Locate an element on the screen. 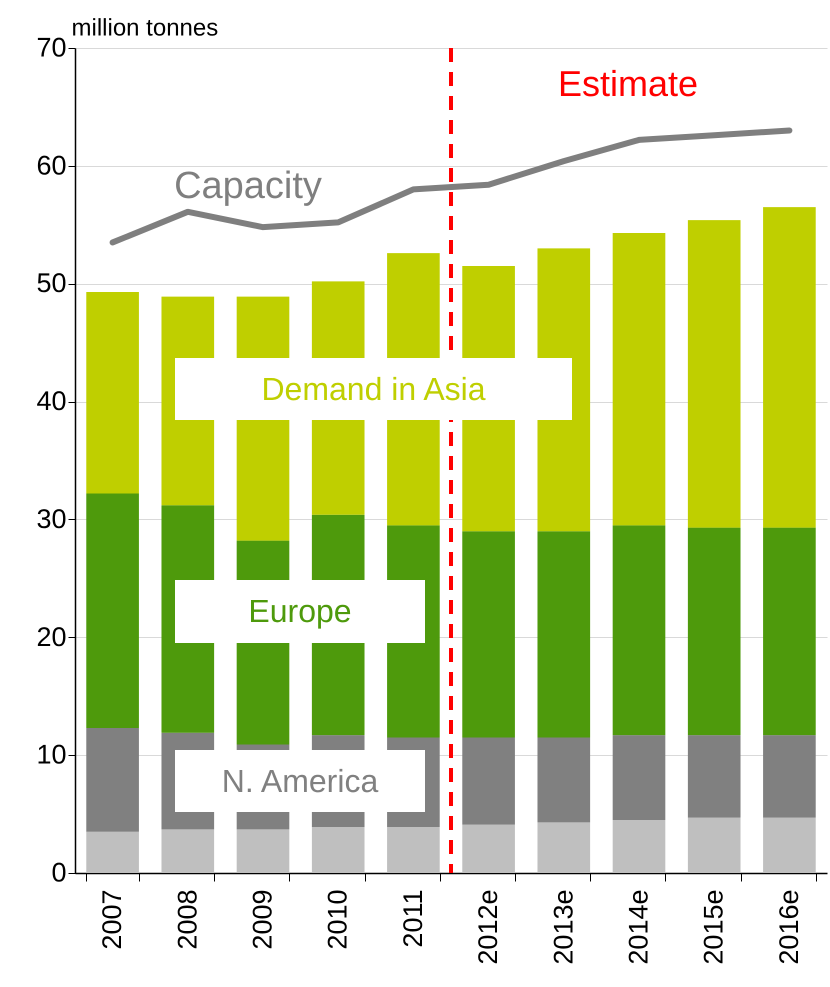 The image size is (830, 987). y-tick-label: 50 is located at coordinates (51, 283).